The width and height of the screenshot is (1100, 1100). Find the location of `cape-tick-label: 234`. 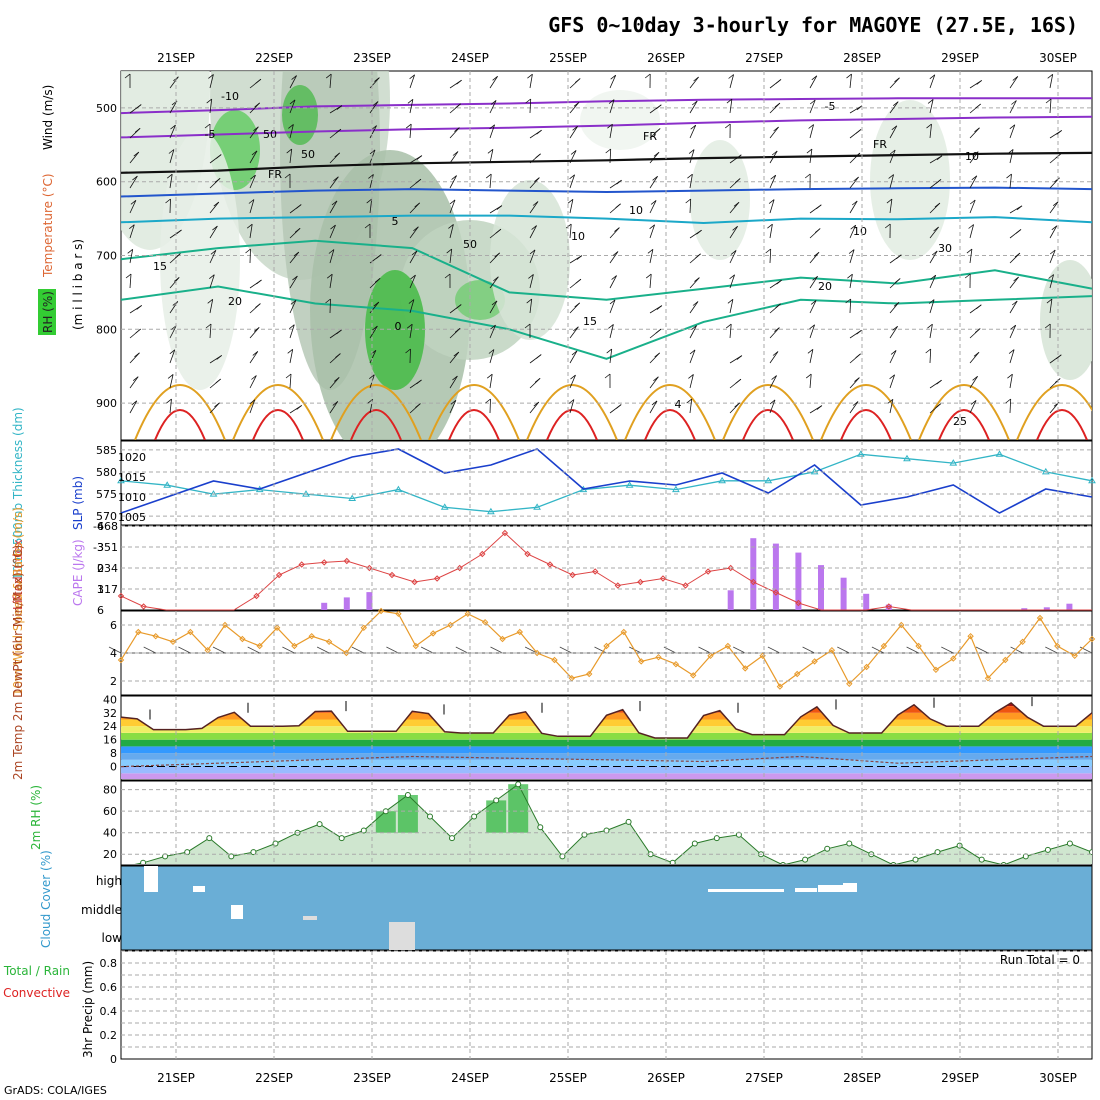

cape-tick-label: 234 is located at coordinates (107, 568).